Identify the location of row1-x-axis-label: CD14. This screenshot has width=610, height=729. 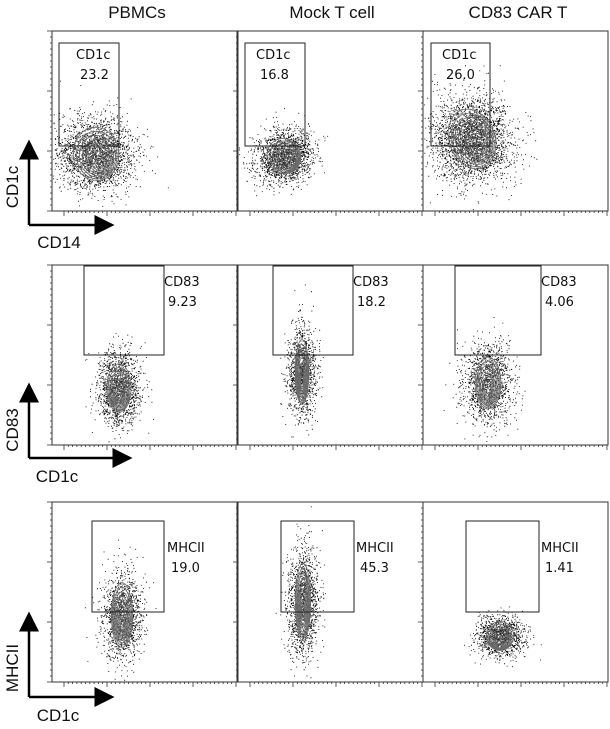
(58, 242).